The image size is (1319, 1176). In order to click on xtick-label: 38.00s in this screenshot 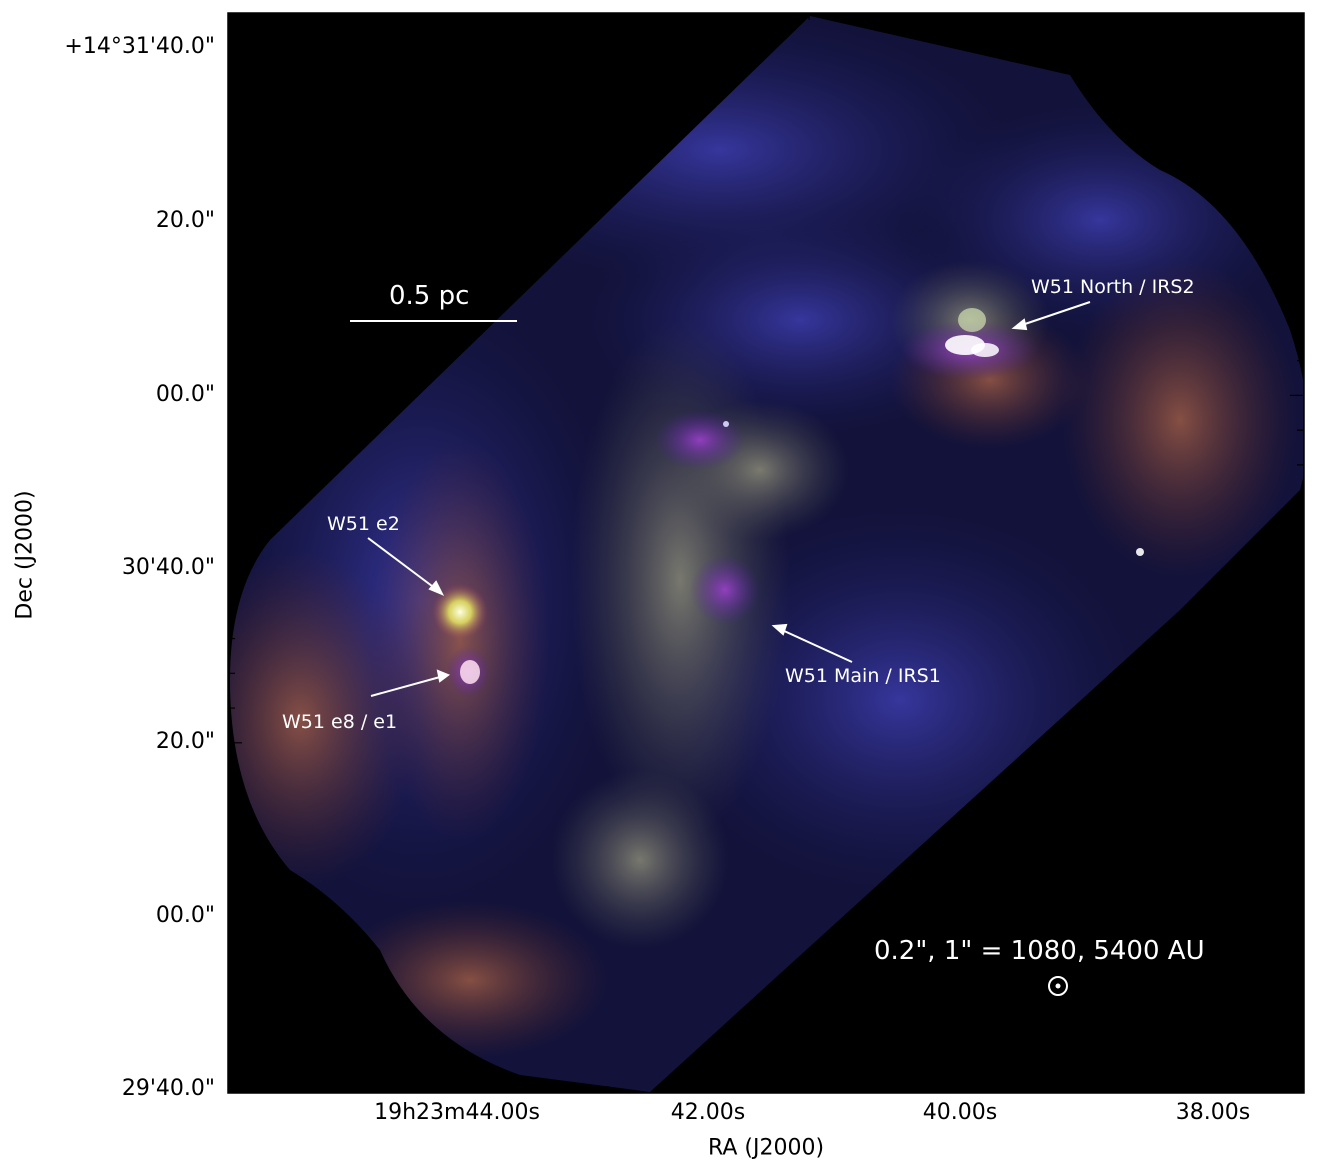, I will do `click(1213, 1112)`.